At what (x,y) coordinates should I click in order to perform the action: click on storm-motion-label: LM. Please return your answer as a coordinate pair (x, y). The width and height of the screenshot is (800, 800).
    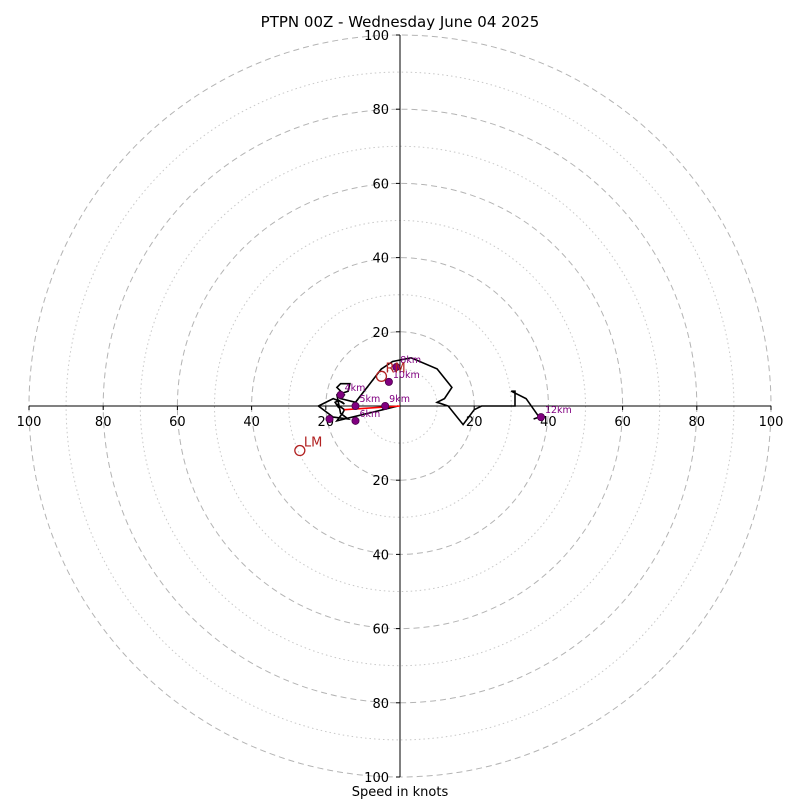
    Looking at the image, I should click on (313, 443).